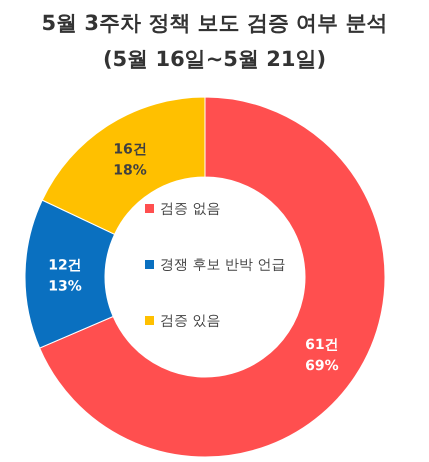  Describe the element at coordinates (214, 59) in the screenshot. I see `chart-subtitle: (5월 16일~5월 21일)` at that location.